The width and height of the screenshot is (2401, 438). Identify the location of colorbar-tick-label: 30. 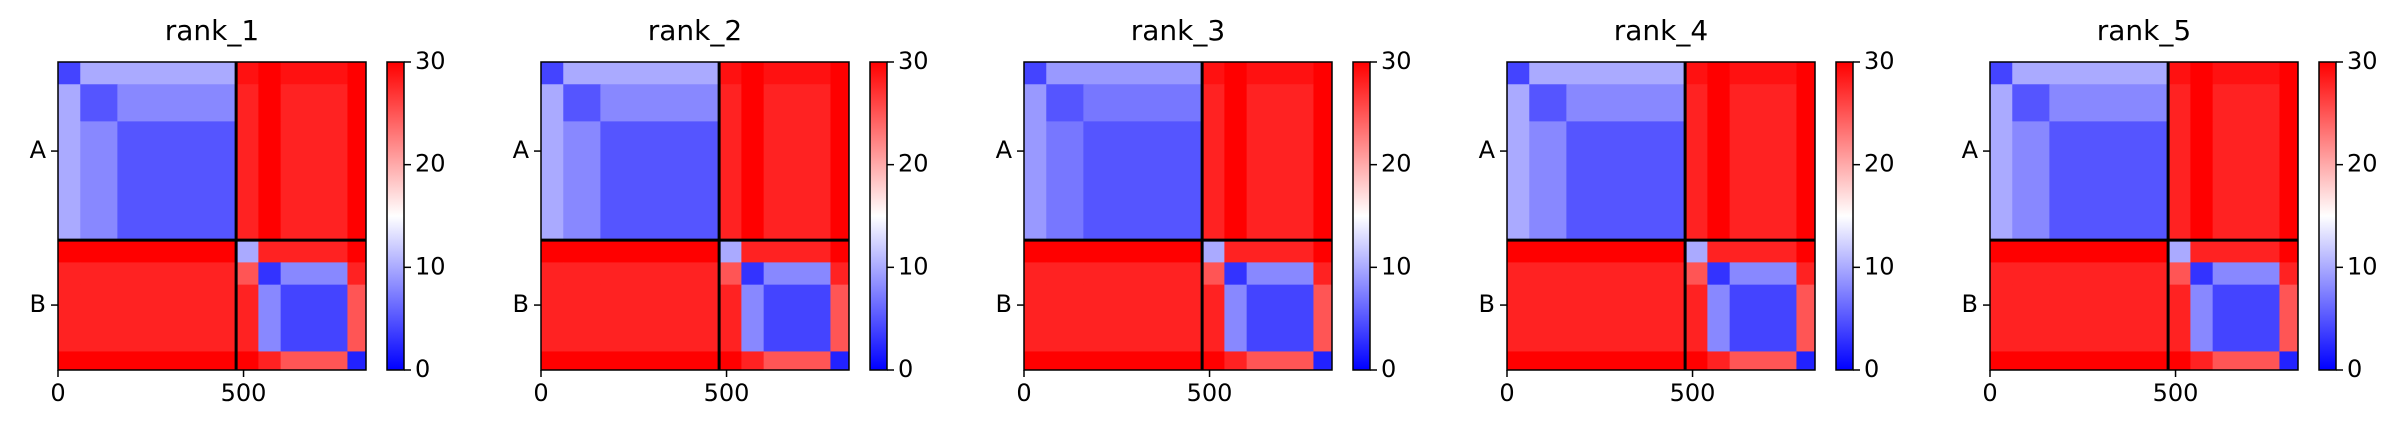
(913, 61).